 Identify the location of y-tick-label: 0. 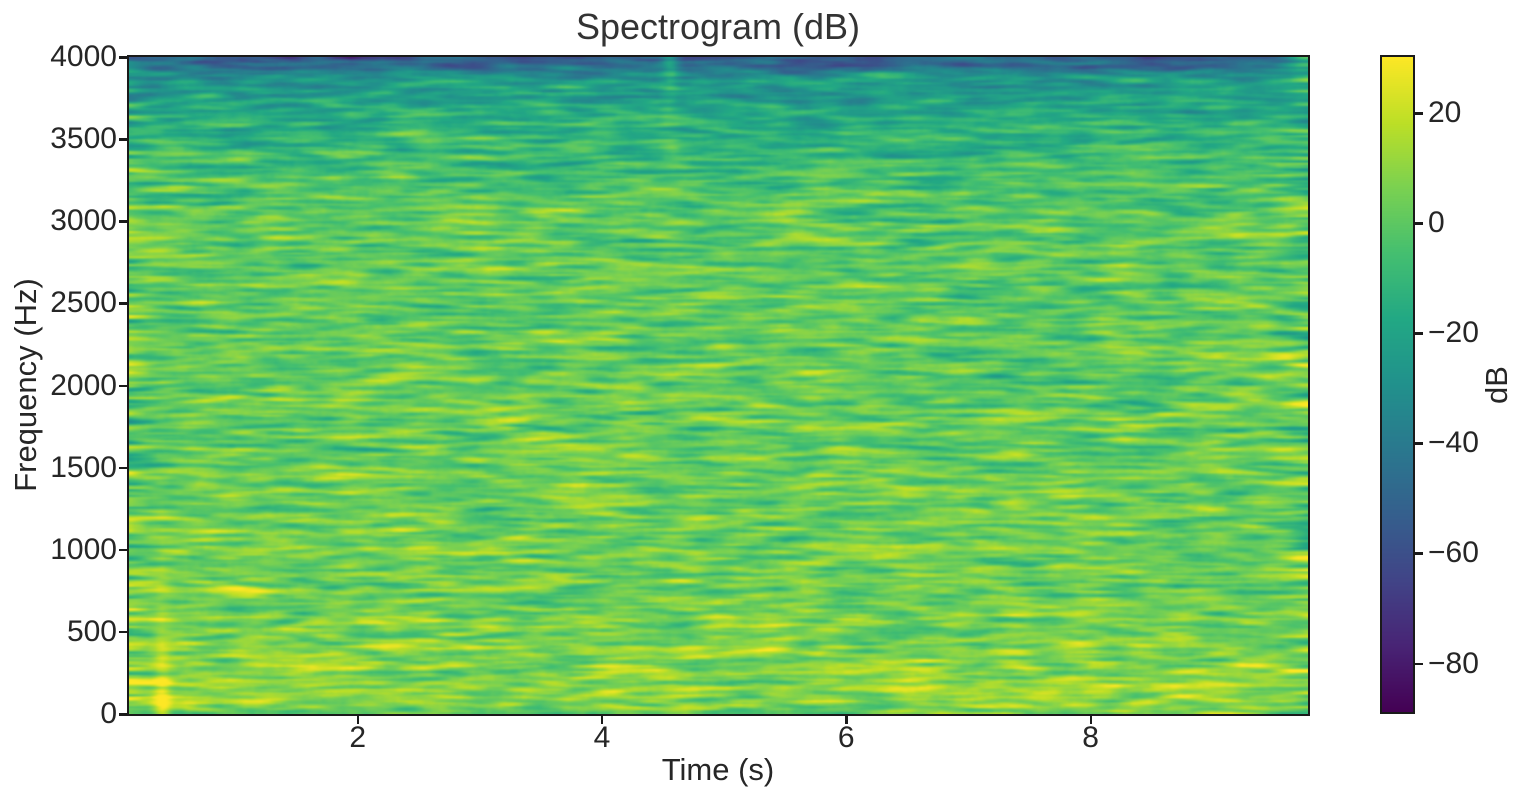
(108, 713).